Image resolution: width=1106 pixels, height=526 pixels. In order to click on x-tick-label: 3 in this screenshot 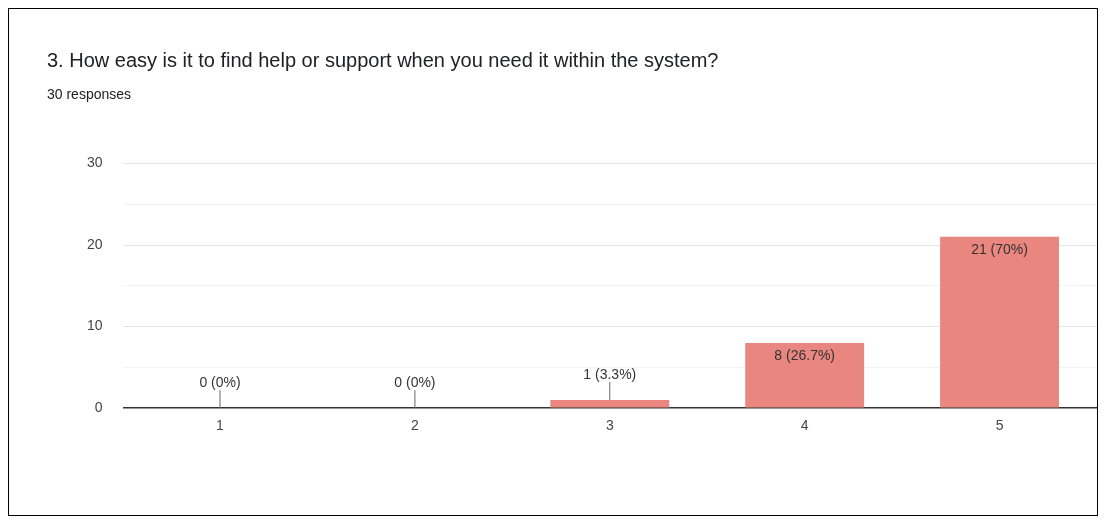, I will do `click(609, 425)`.